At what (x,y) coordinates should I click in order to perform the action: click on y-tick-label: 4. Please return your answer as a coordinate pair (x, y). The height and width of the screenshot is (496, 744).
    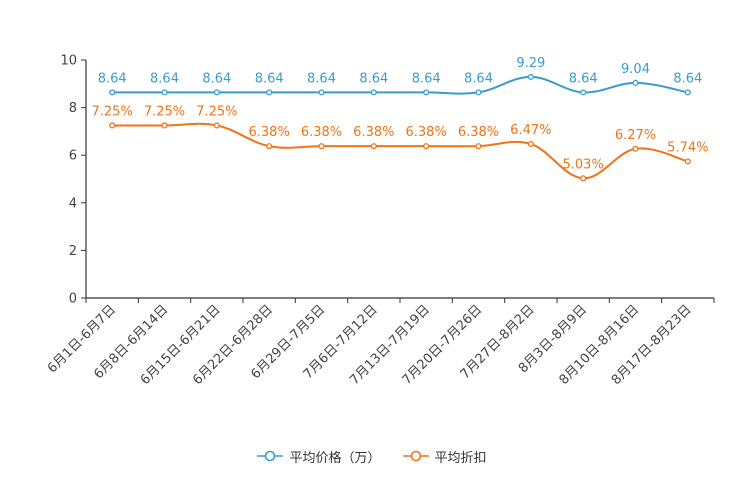
    Looking at the image, I should click on (73, 203).